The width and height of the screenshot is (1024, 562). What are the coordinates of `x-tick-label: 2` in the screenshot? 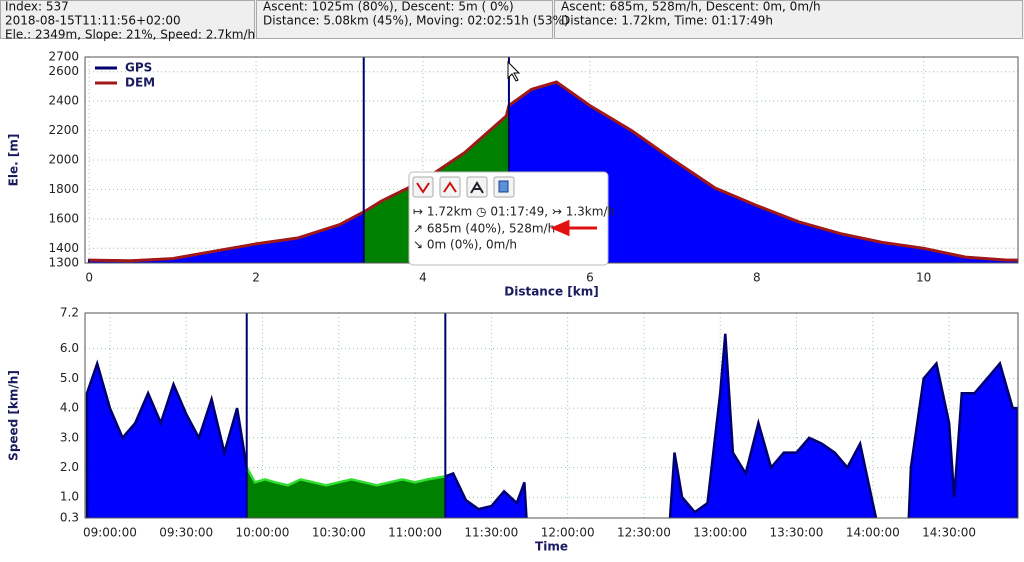 It's located at (256, 278).